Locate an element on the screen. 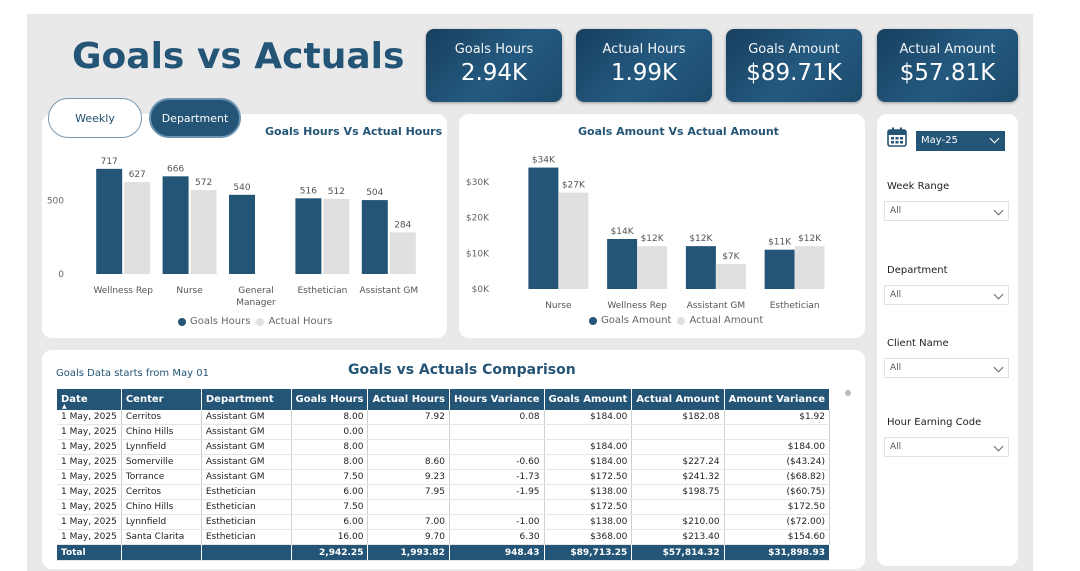 The image size is (1080, 571). department-toggle-button: Department is located at coordinates (195, 118).